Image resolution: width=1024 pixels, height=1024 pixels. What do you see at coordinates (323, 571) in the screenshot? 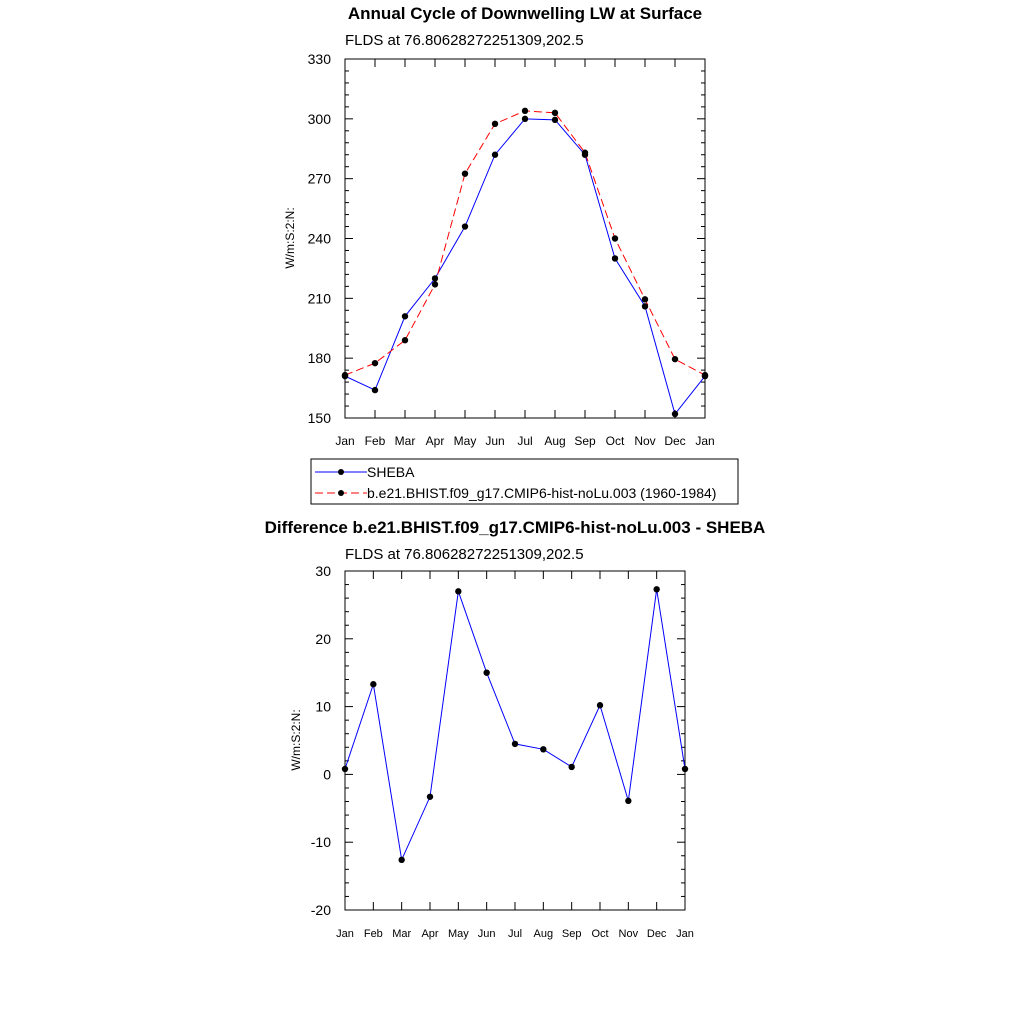
I see `panel2-ytick-label: 30` at bounding box center [323, 571].